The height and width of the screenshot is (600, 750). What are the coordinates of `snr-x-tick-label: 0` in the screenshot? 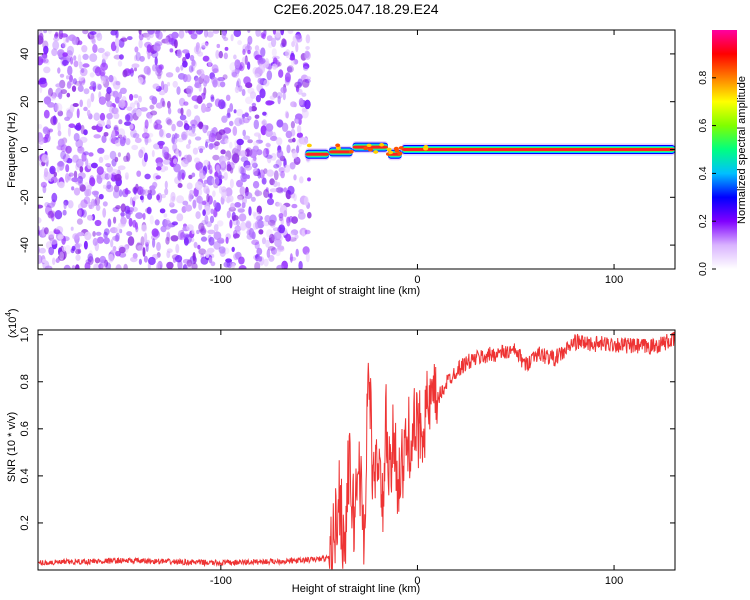 It's located at (417, 581).